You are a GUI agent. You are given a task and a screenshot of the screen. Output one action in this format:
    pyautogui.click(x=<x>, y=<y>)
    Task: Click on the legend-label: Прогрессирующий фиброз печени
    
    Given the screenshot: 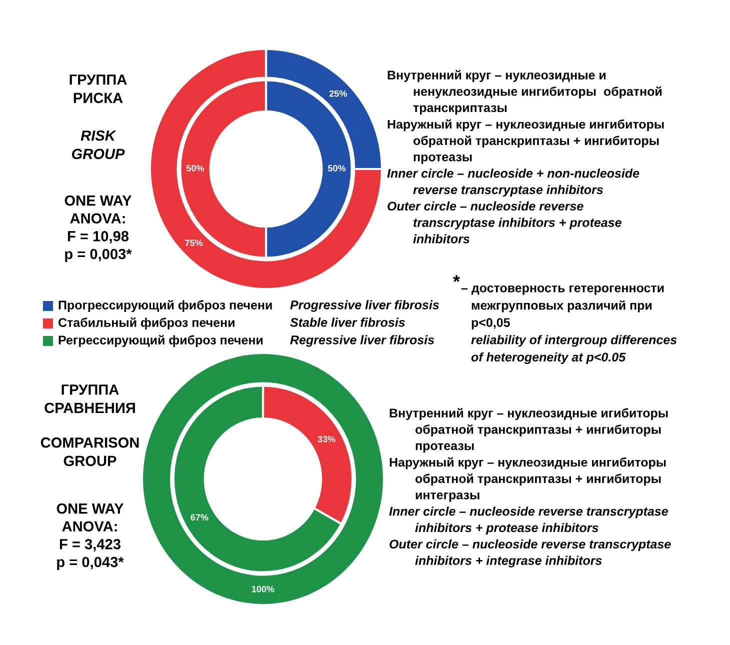 What is the action you would take?
    pyautogui.click(x=165, y=306)
    